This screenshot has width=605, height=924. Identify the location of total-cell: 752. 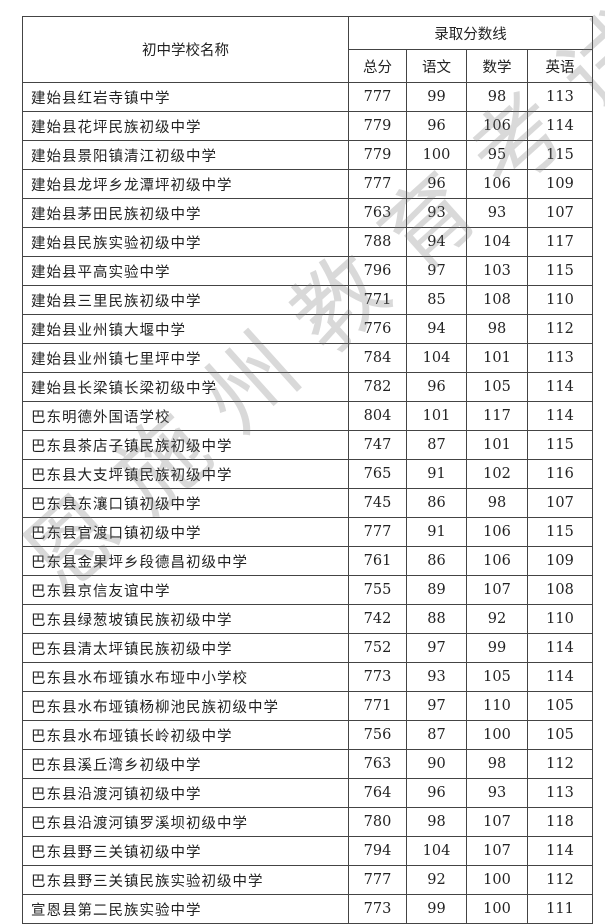
(377, 648).